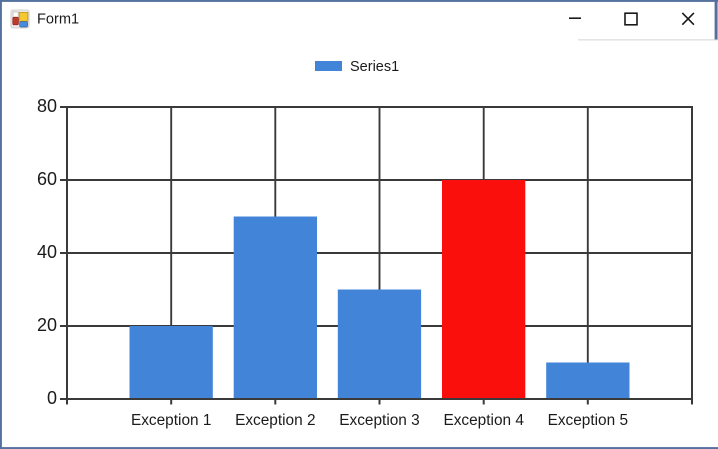 Image resolution: width=718 pixels, height=449 pixels. I want to click on svg-text: 60, so click(47, 179).